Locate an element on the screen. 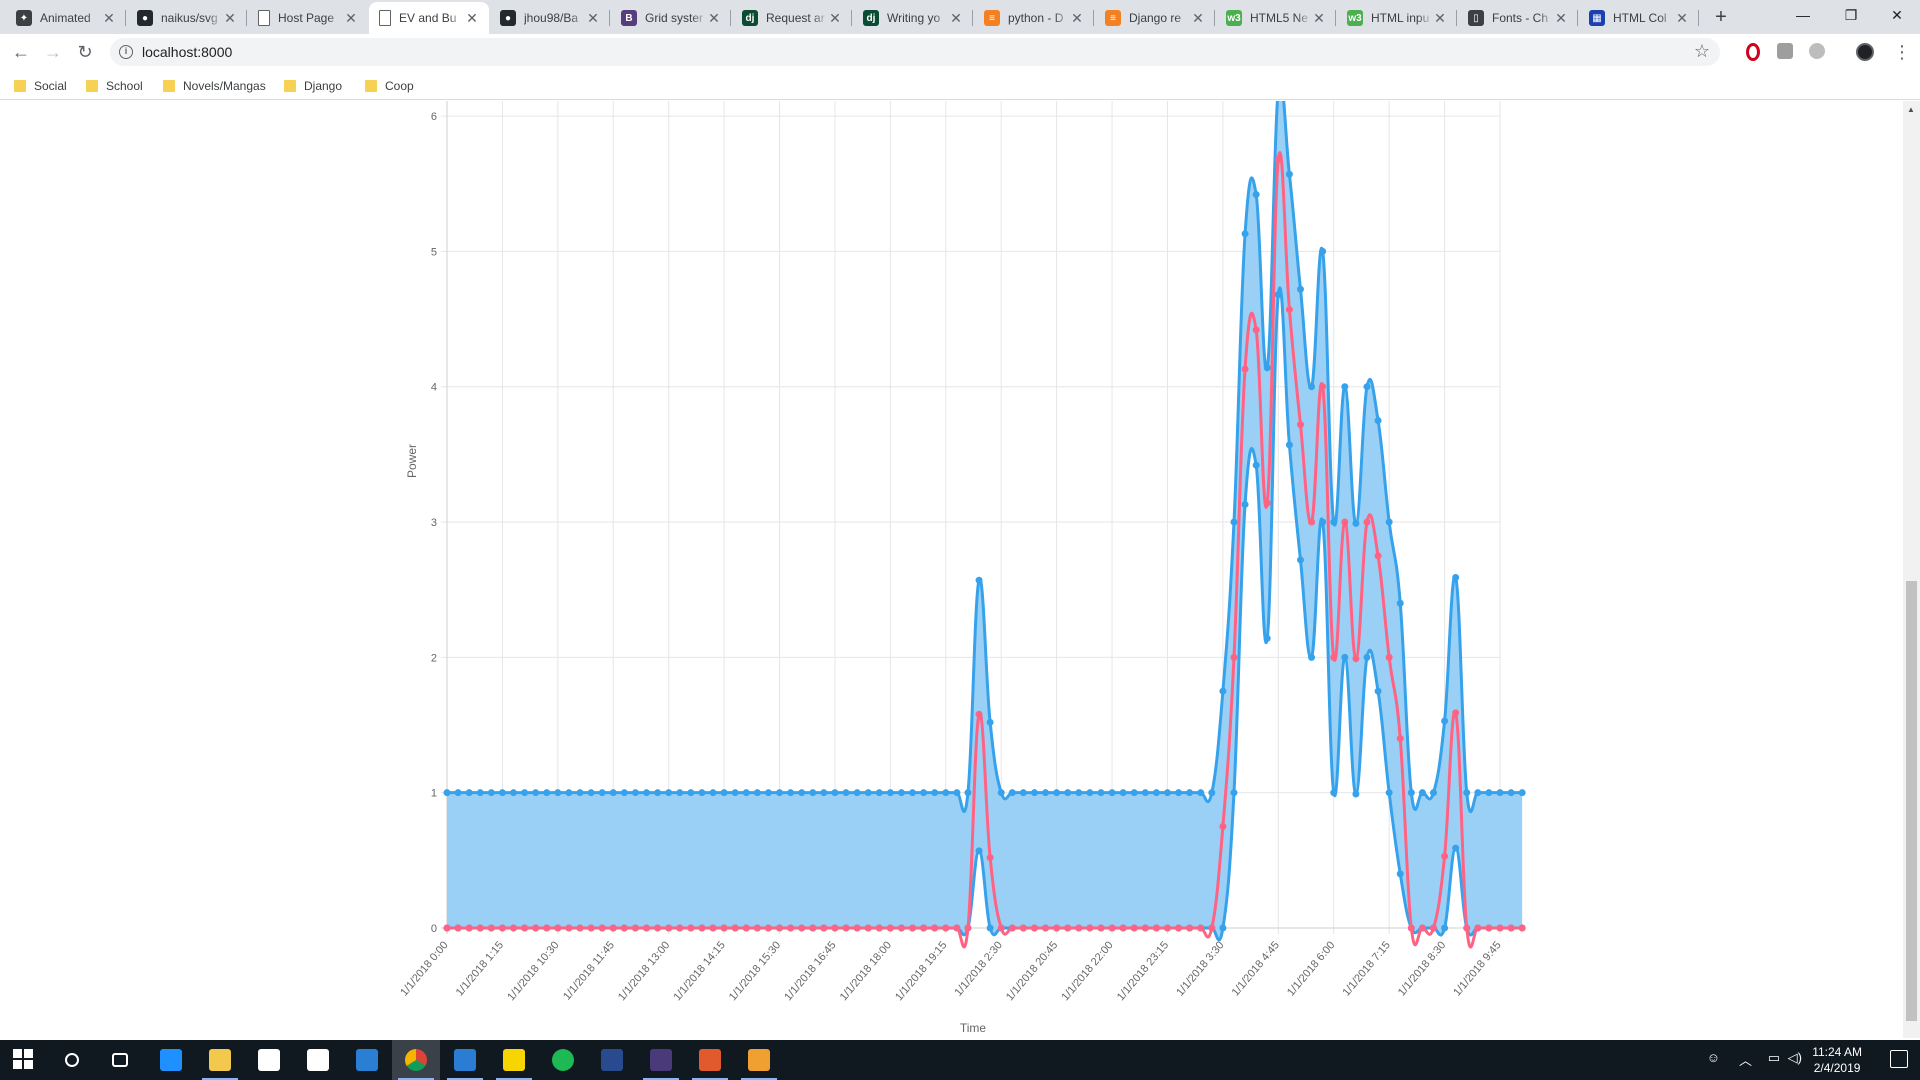 The image size is (1920, 1080). git-icon is located at coordinates (710, 1060).